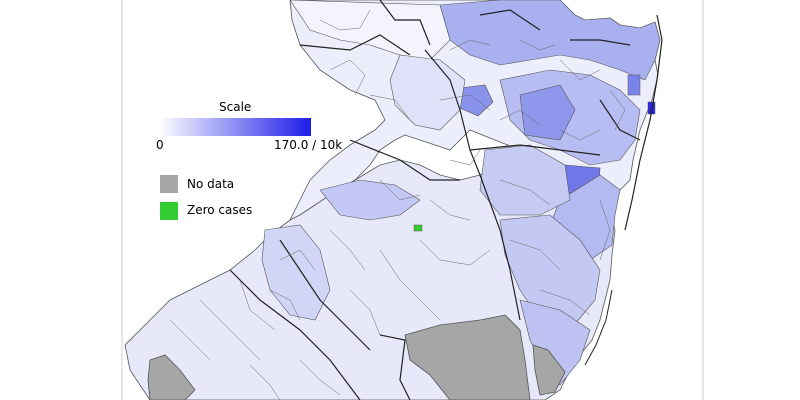 This screenshot has width=800, height=400. What do you see at coordinates (549, 370) in the screenshot?
I see `nodata-region-south-coast` at bounding box center [549, 370].